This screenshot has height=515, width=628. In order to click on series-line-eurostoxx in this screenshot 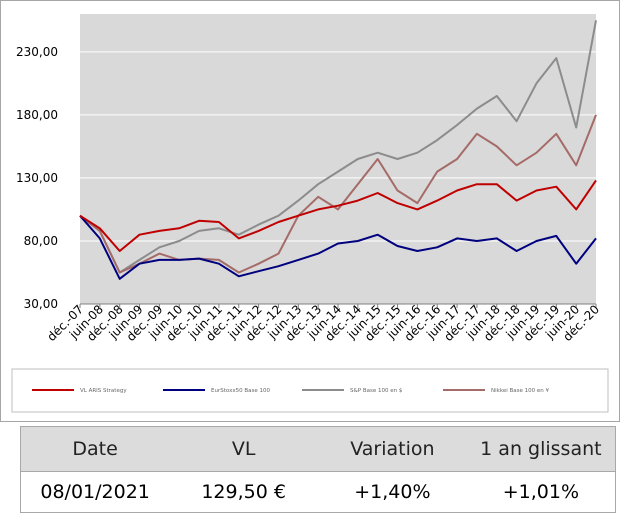, I will do `click(338, 247)`.